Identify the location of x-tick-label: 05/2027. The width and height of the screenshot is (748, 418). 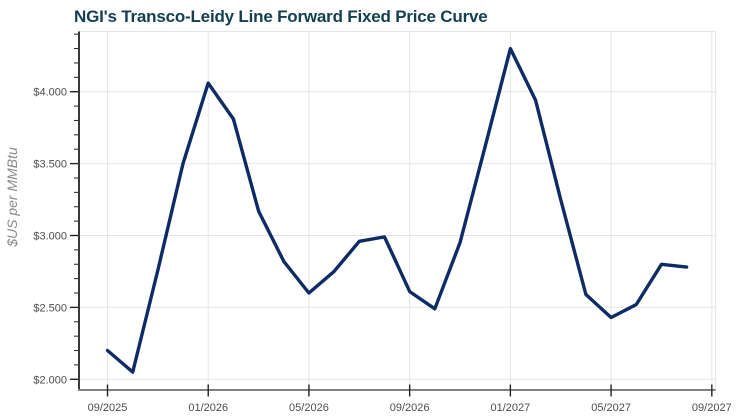
(611, 408).